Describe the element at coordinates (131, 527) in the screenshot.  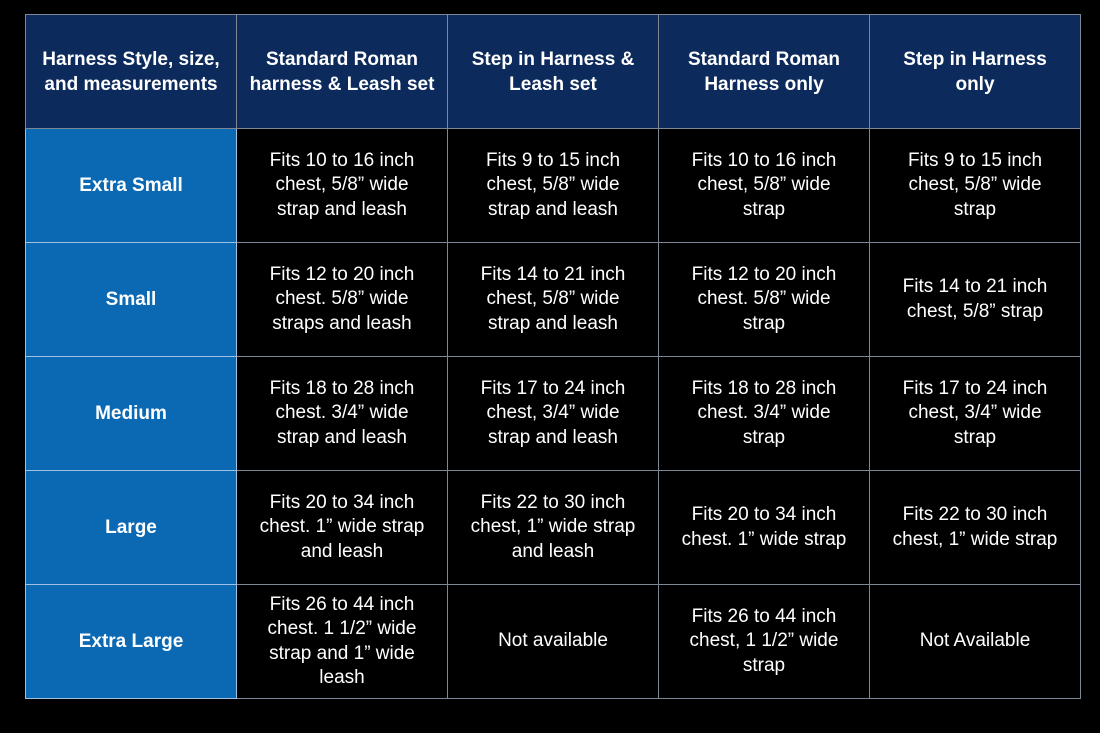
I see `row-size-label: Large` at that location.